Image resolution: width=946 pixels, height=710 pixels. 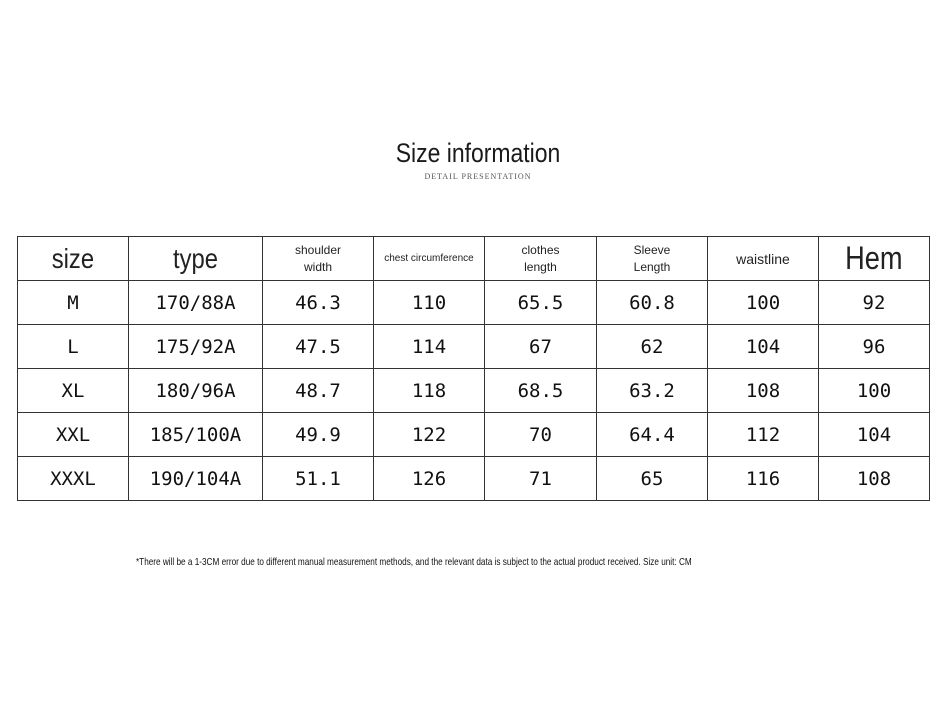 I want to click on header-shoulder-width: shoulder width, so click(x=318, y=258).